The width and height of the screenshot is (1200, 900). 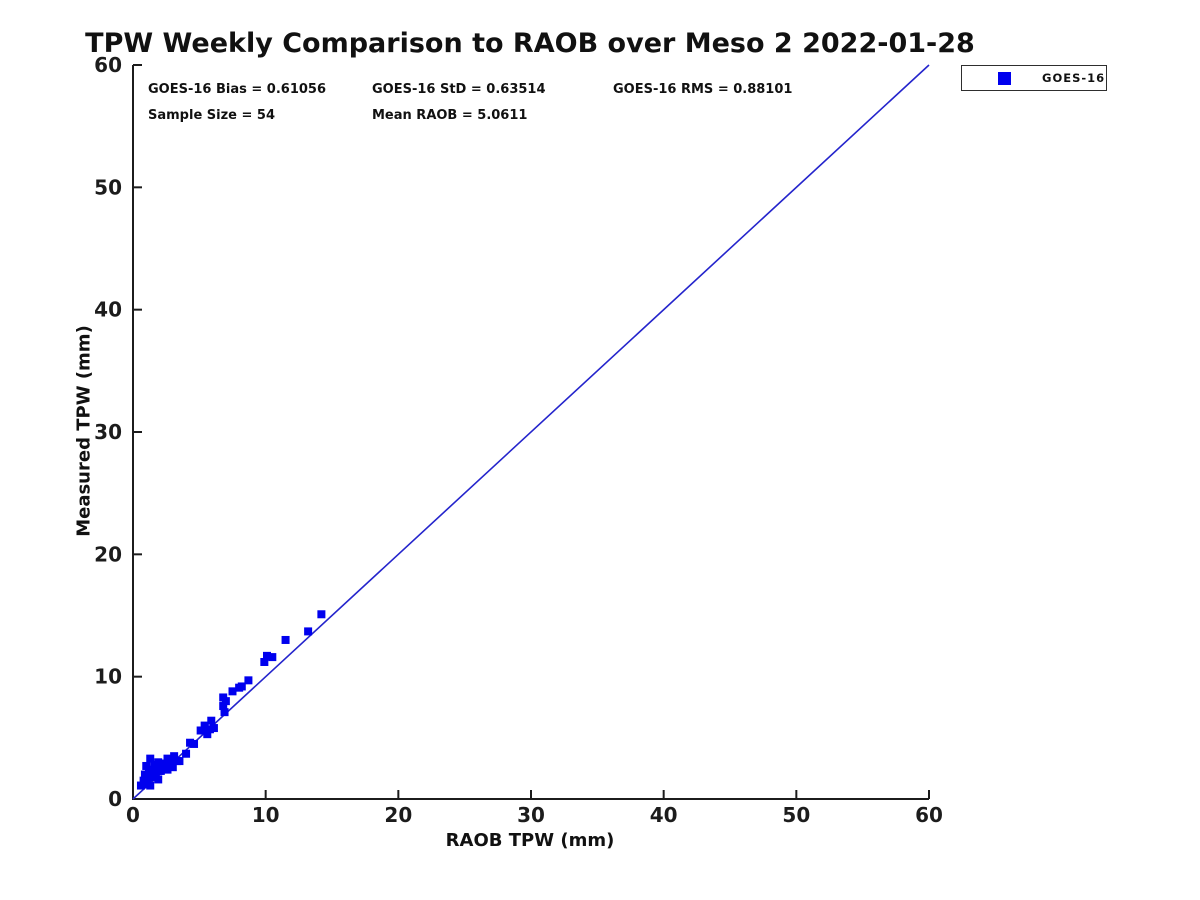 I want to click on stat-rms: GOES-16 RMS = 0.88101, so click(x=703, y=89).